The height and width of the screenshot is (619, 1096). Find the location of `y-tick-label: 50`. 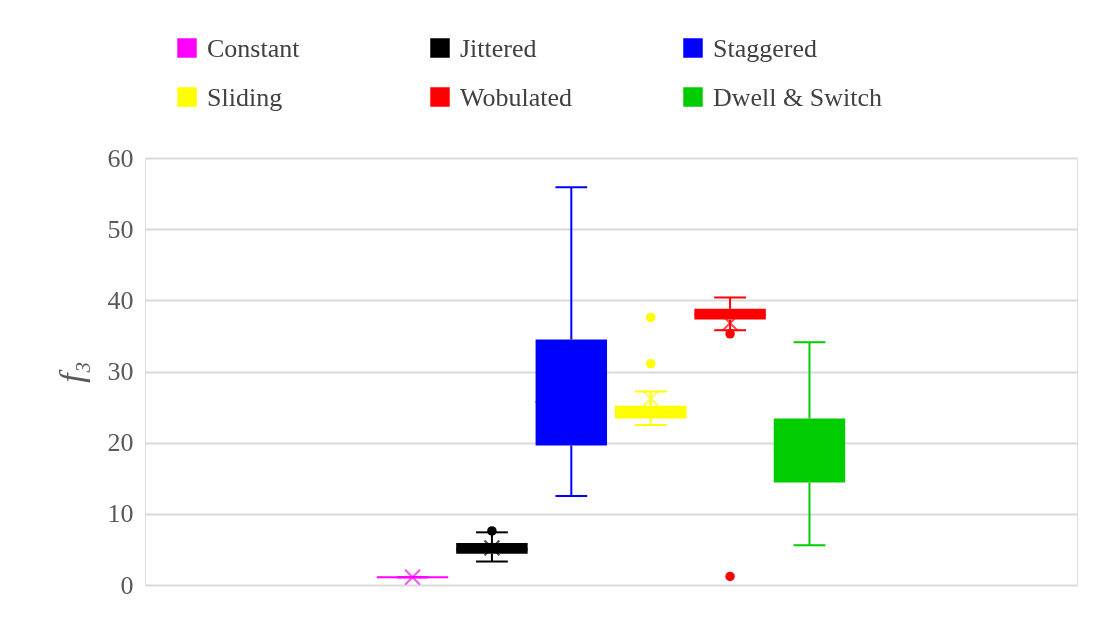

y-tick-label: 50 is located at coordinates (120, 229).